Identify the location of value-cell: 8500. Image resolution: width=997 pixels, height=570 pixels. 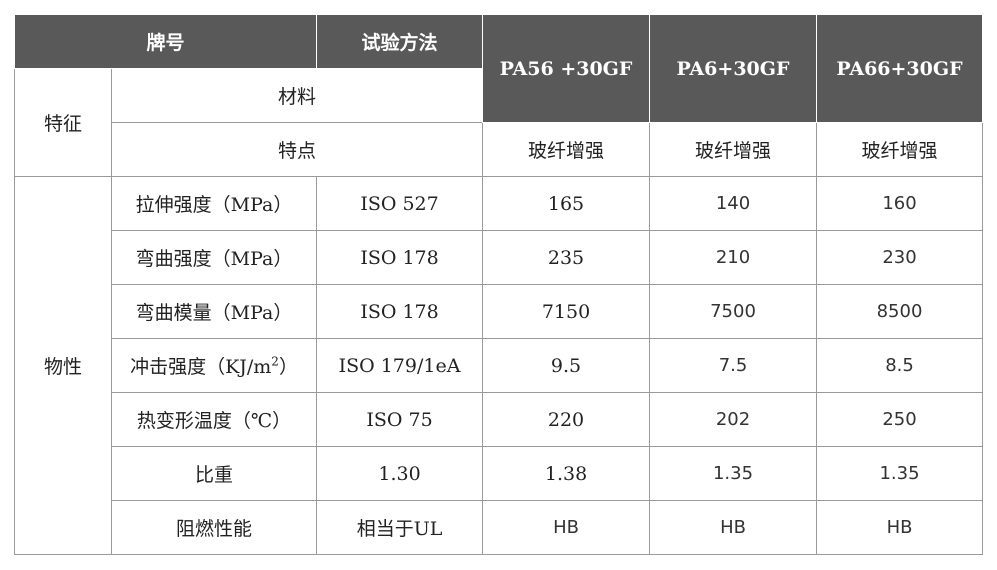
(900, 311).